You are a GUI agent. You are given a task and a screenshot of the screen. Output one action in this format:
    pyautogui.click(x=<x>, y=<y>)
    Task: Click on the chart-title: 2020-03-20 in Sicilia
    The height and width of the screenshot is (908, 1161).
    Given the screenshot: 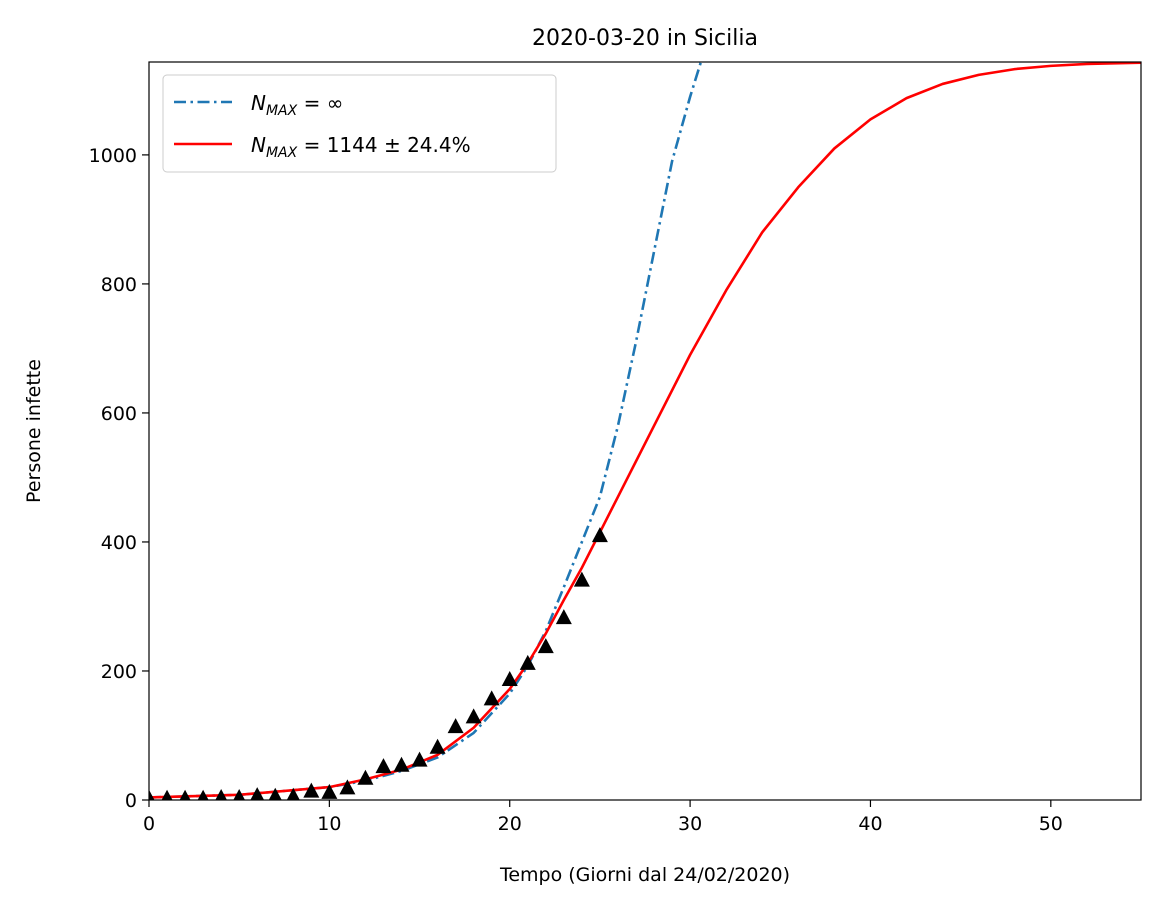 What is the action you would take?
    pyautogui.click(x=645, y=38)
    